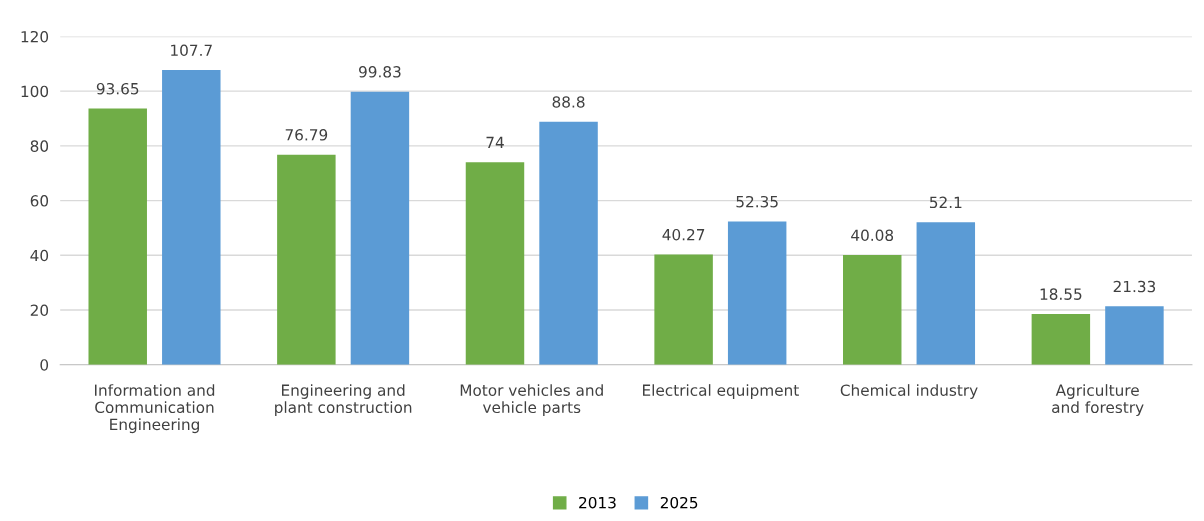 The image size is (1204, 521). Describe the element at coordinates (117, 88) in the screenshot. I see `data-label: 93.65` at that location.